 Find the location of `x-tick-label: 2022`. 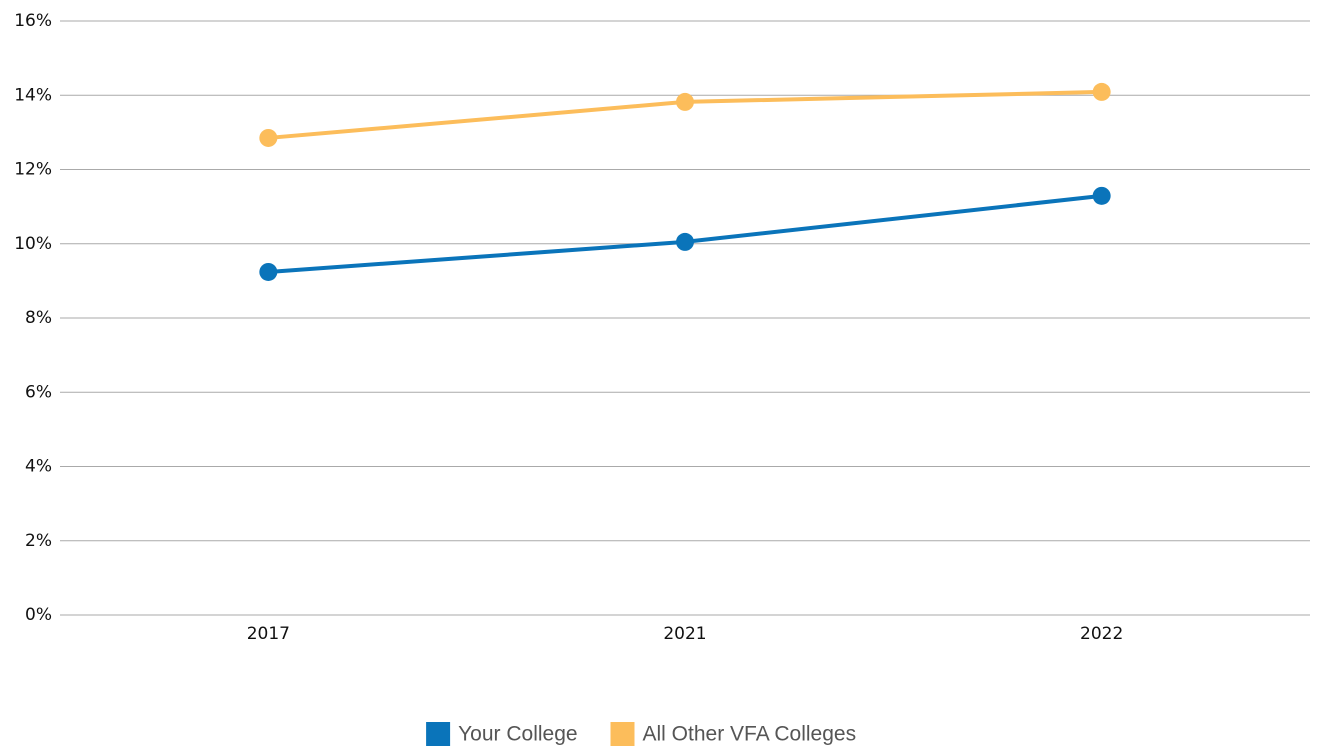

x-tick-label: 2022 is located at coordinates (1101, 634).